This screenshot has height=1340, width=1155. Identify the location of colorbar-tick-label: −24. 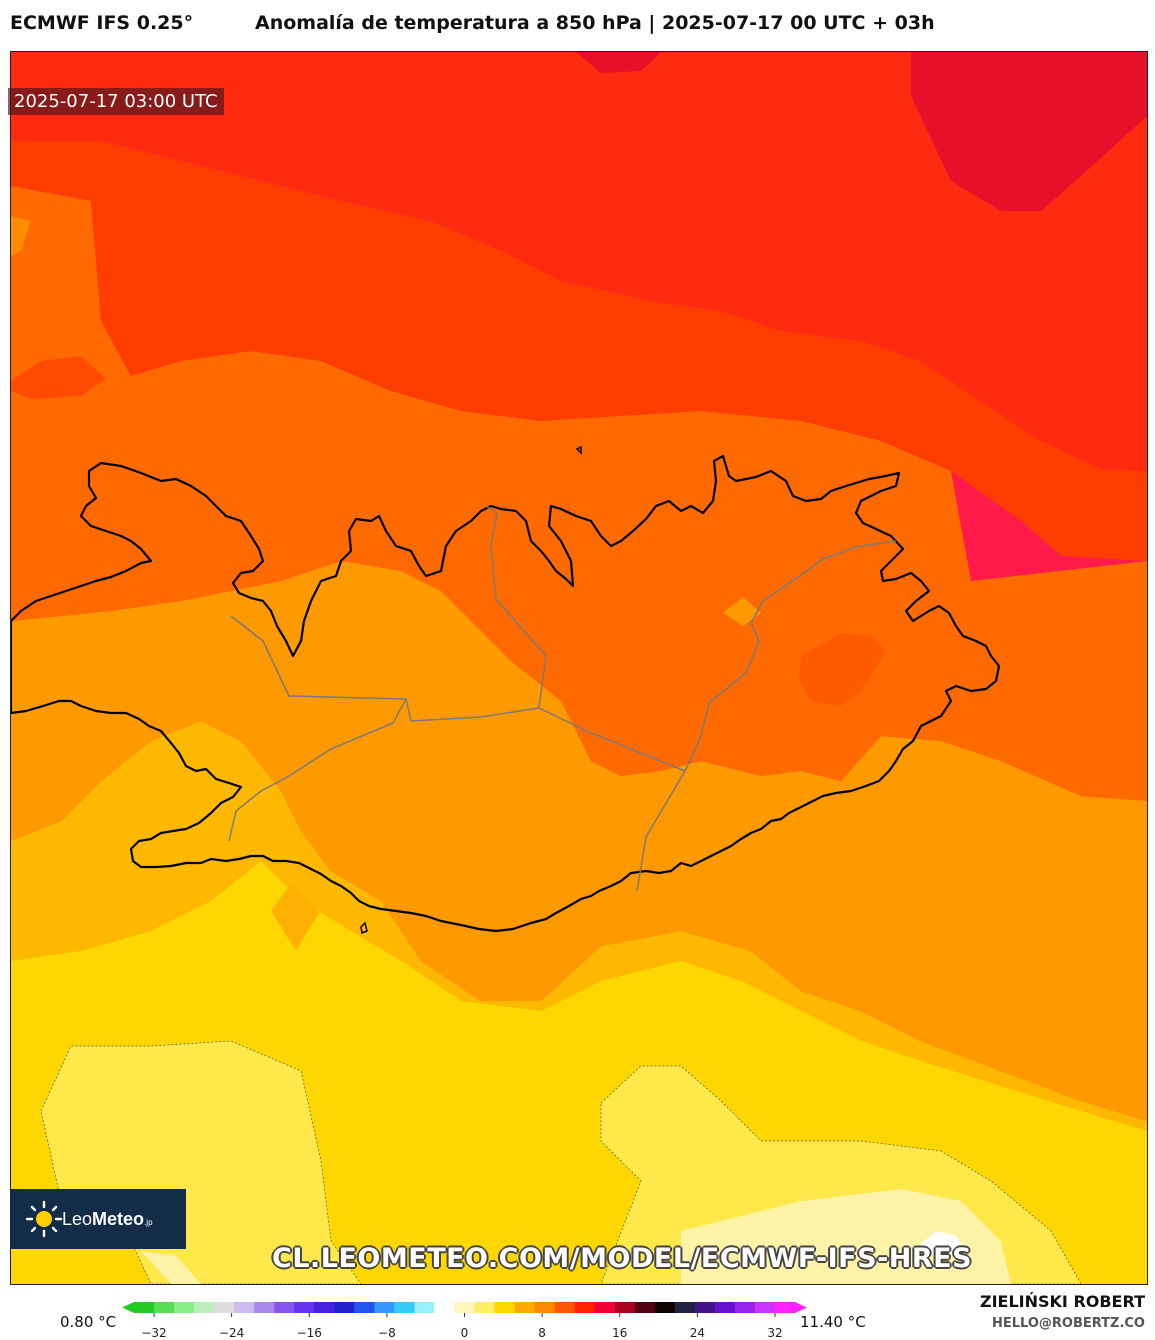
(231, 1333).